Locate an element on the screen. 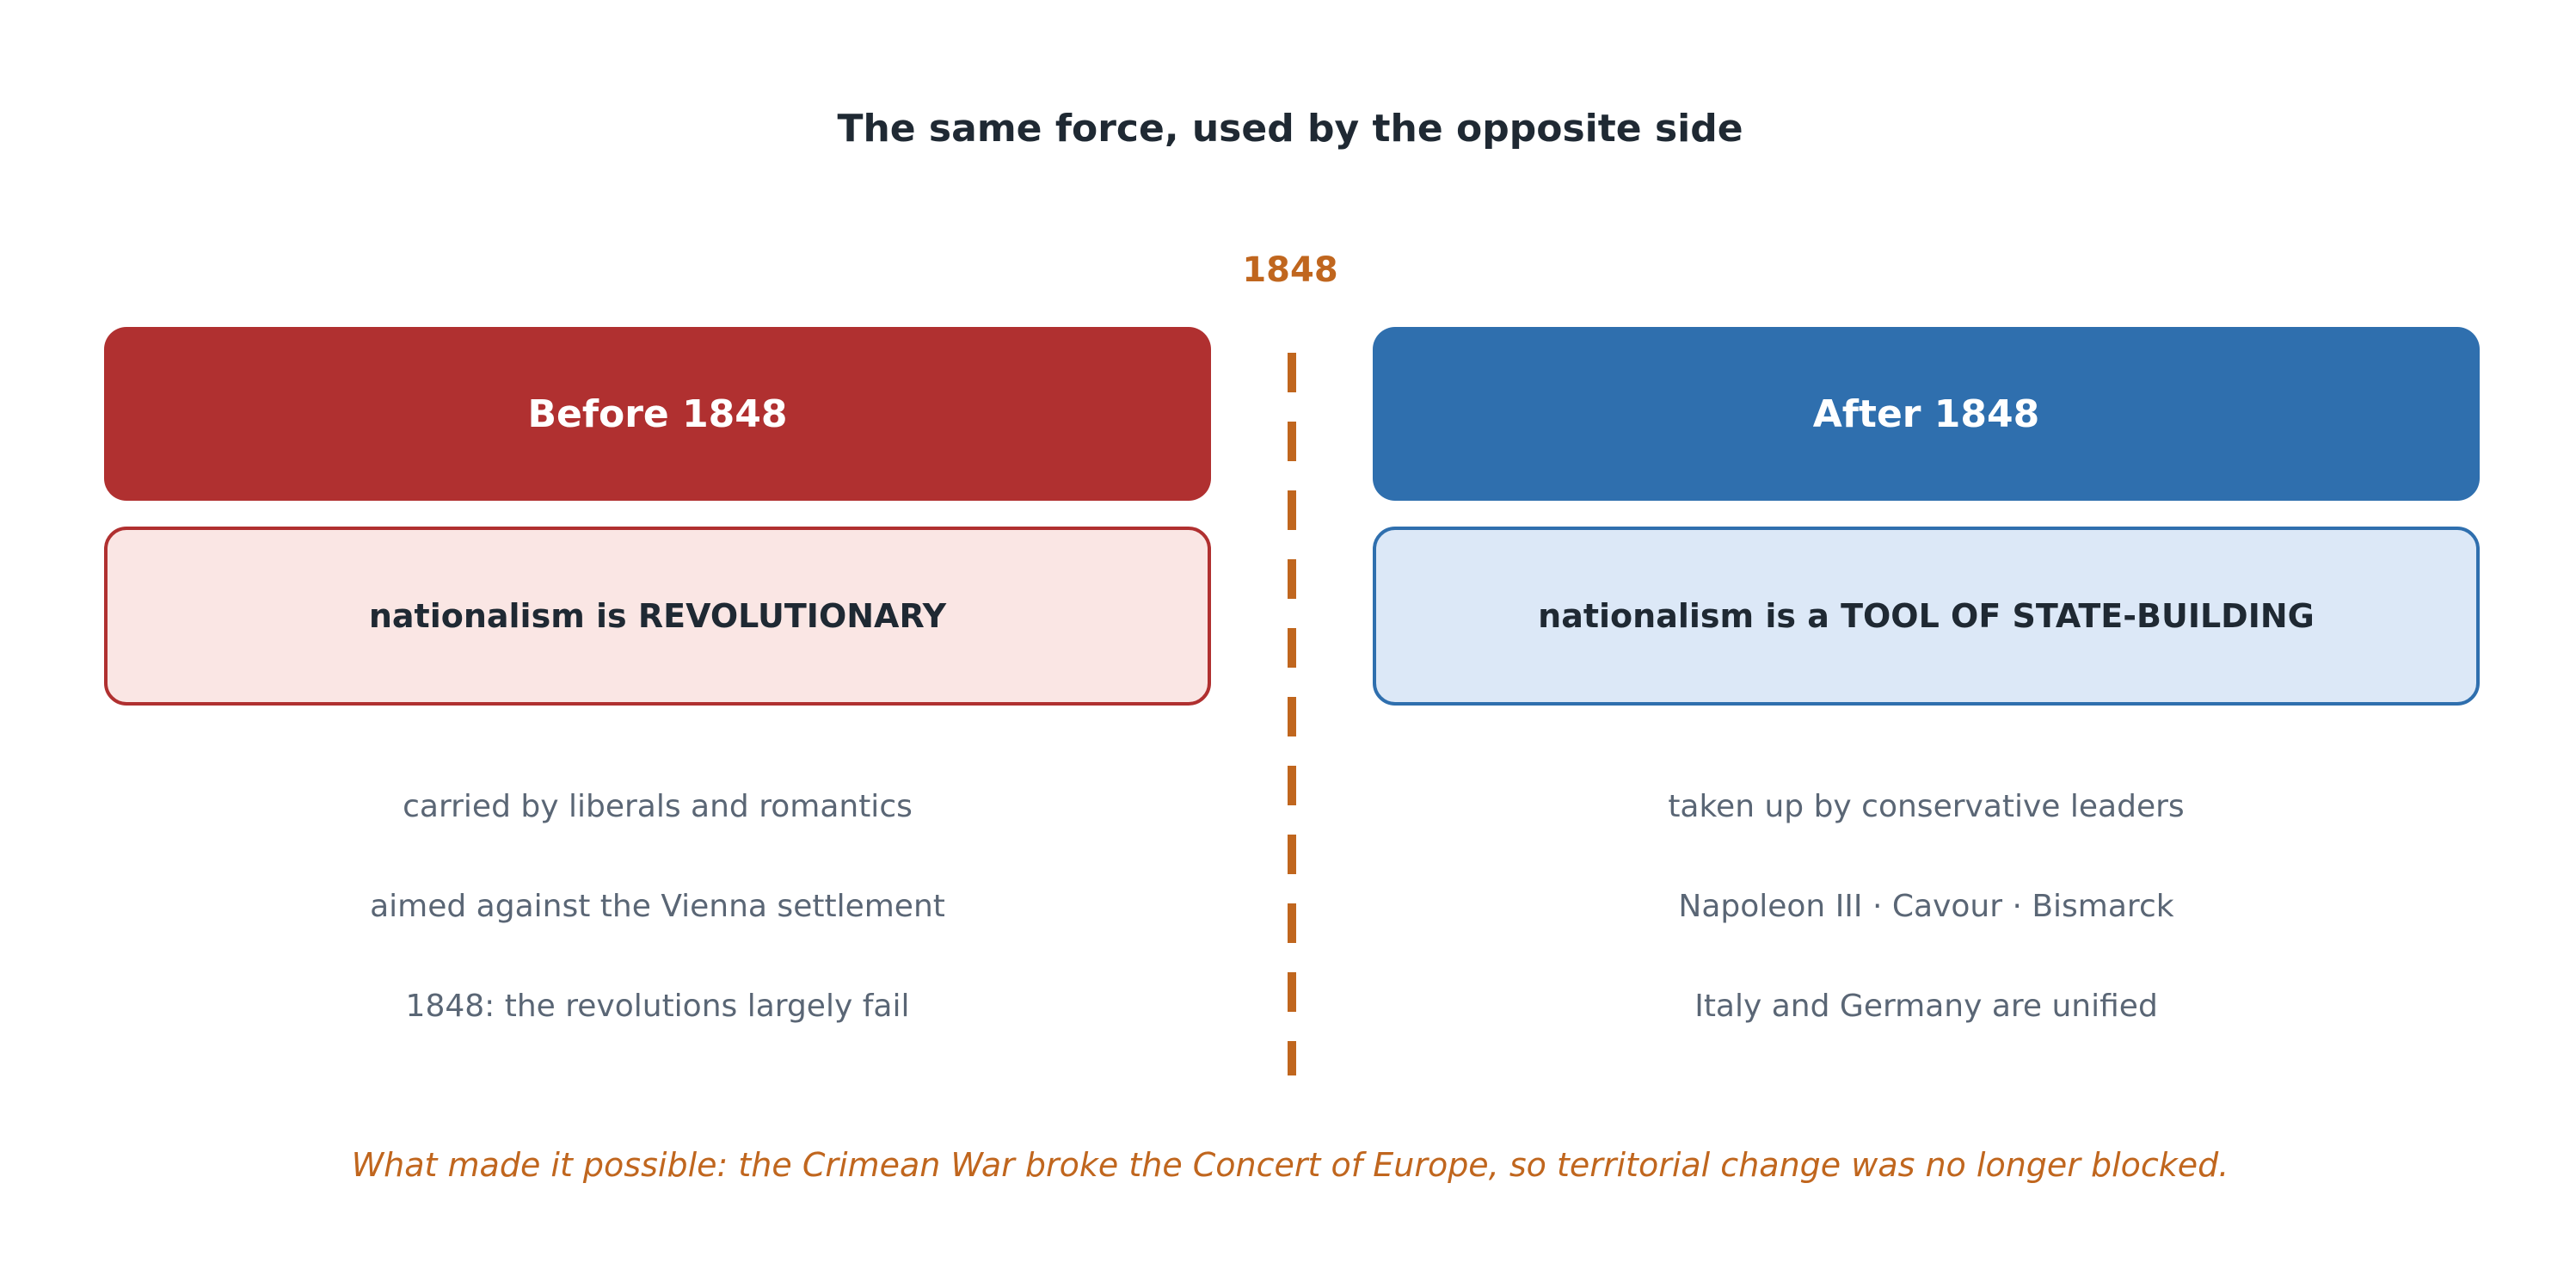 The height and width of the screenshot is (1288, 2576). before-header-label: Before 1848 is located at coordinates (657, 413).